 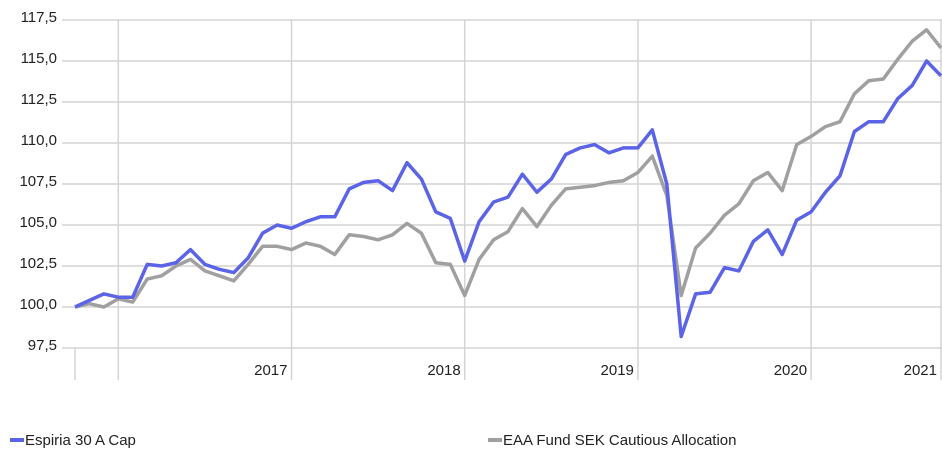 What do you see at coordinates (443, 370) in the screenshot?
I see `x-tick-label: 2018` at bounding box center [443, 370].